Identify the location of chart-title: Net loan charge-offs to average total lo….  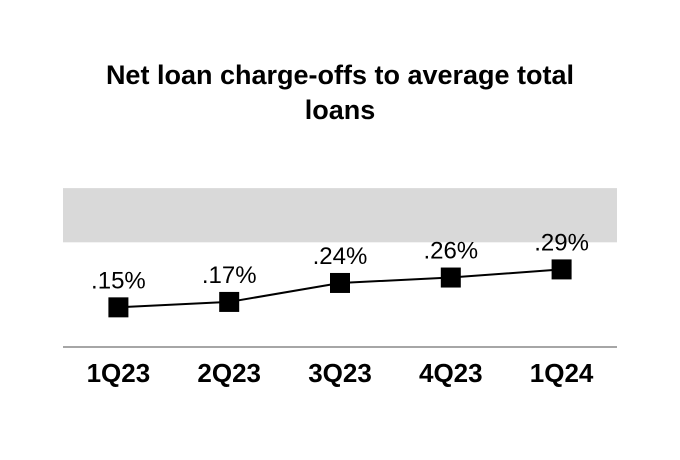
(340, 92).